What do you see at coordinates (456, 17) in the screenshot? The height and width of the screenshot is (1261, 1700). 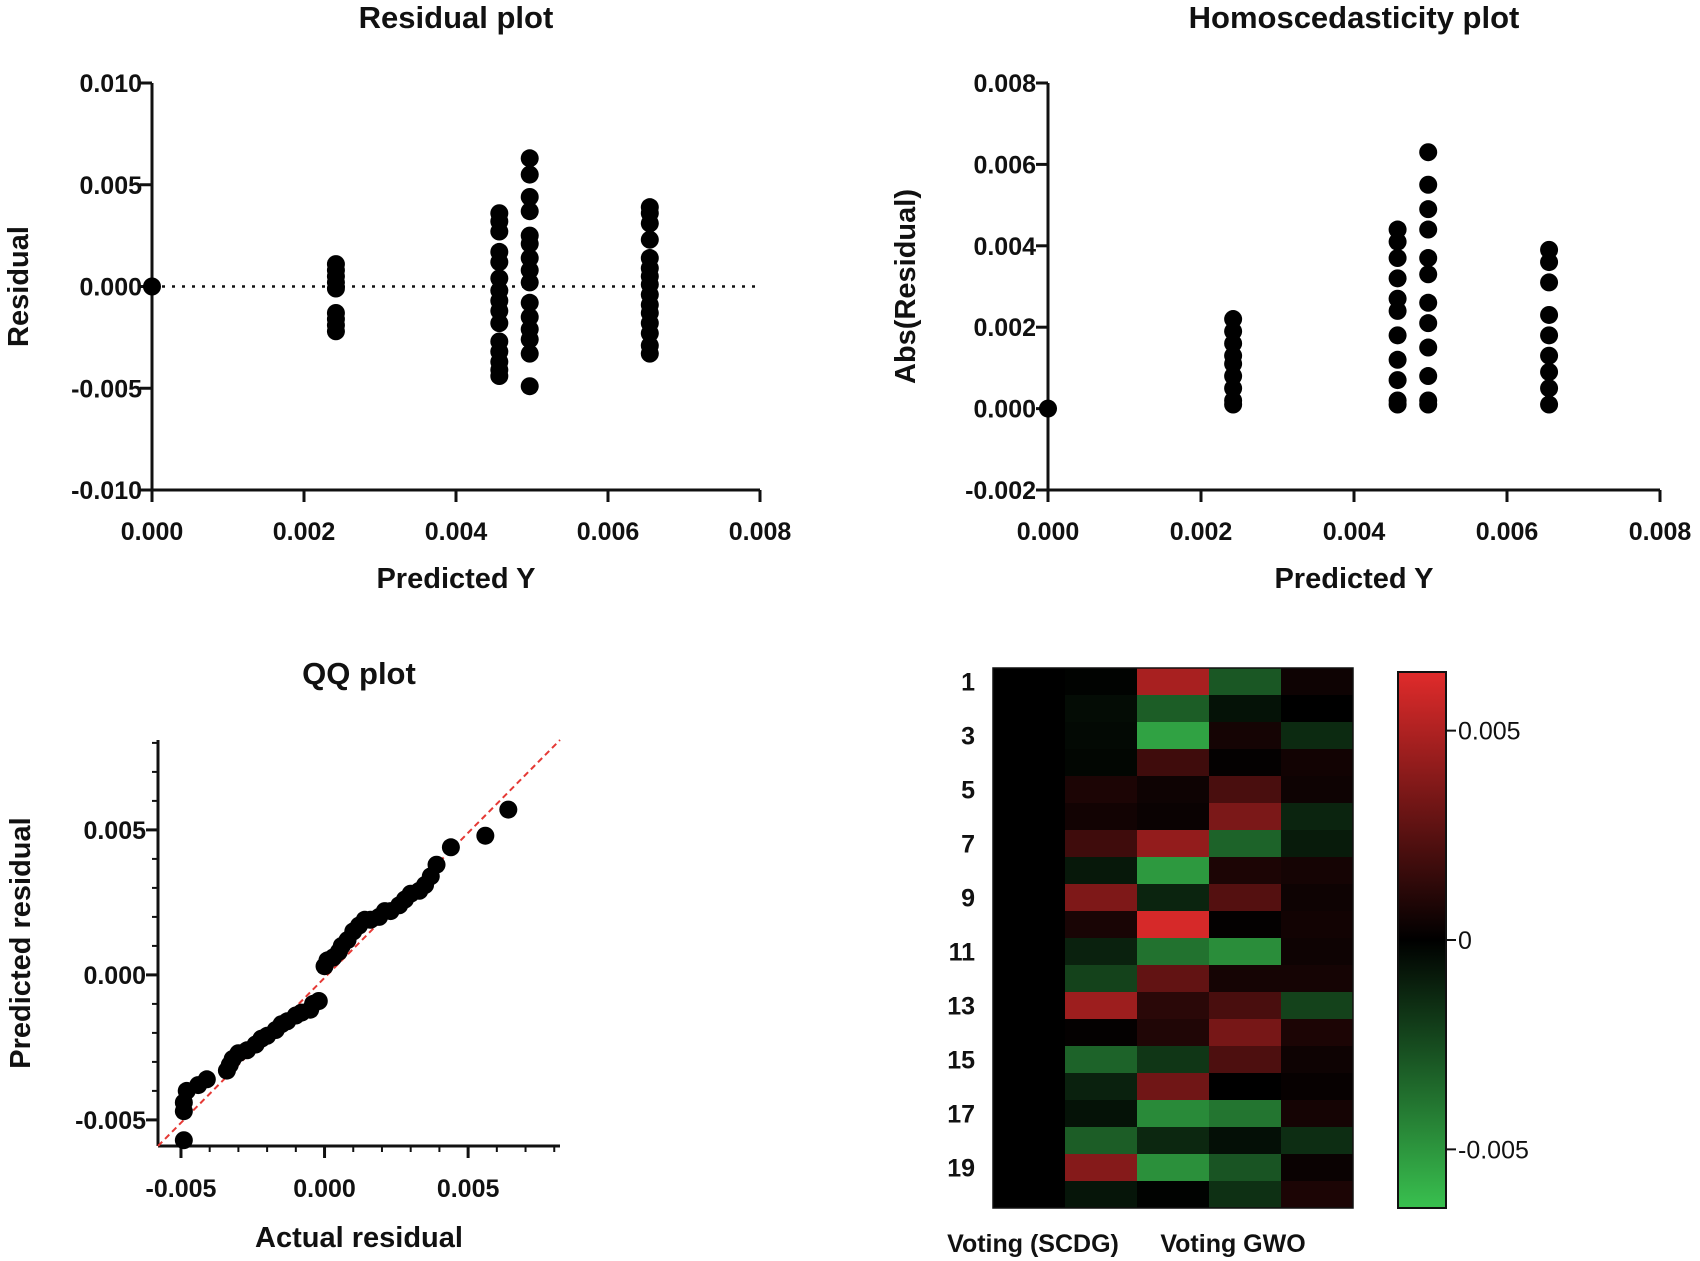 I see `residual-title: Residual plot` at bounding box center [456, 17].